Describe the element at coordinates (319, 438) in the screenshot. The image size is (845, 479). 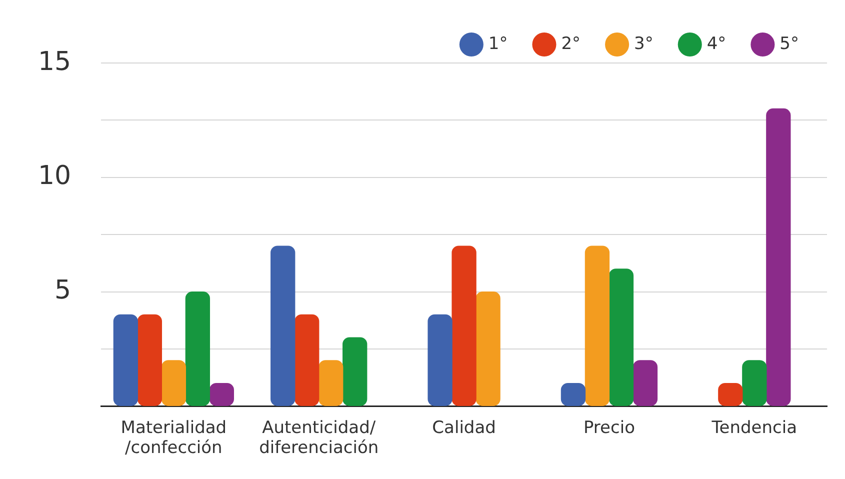
I see `x-tick-label: Autenticidad/ diferenciación` at that location.